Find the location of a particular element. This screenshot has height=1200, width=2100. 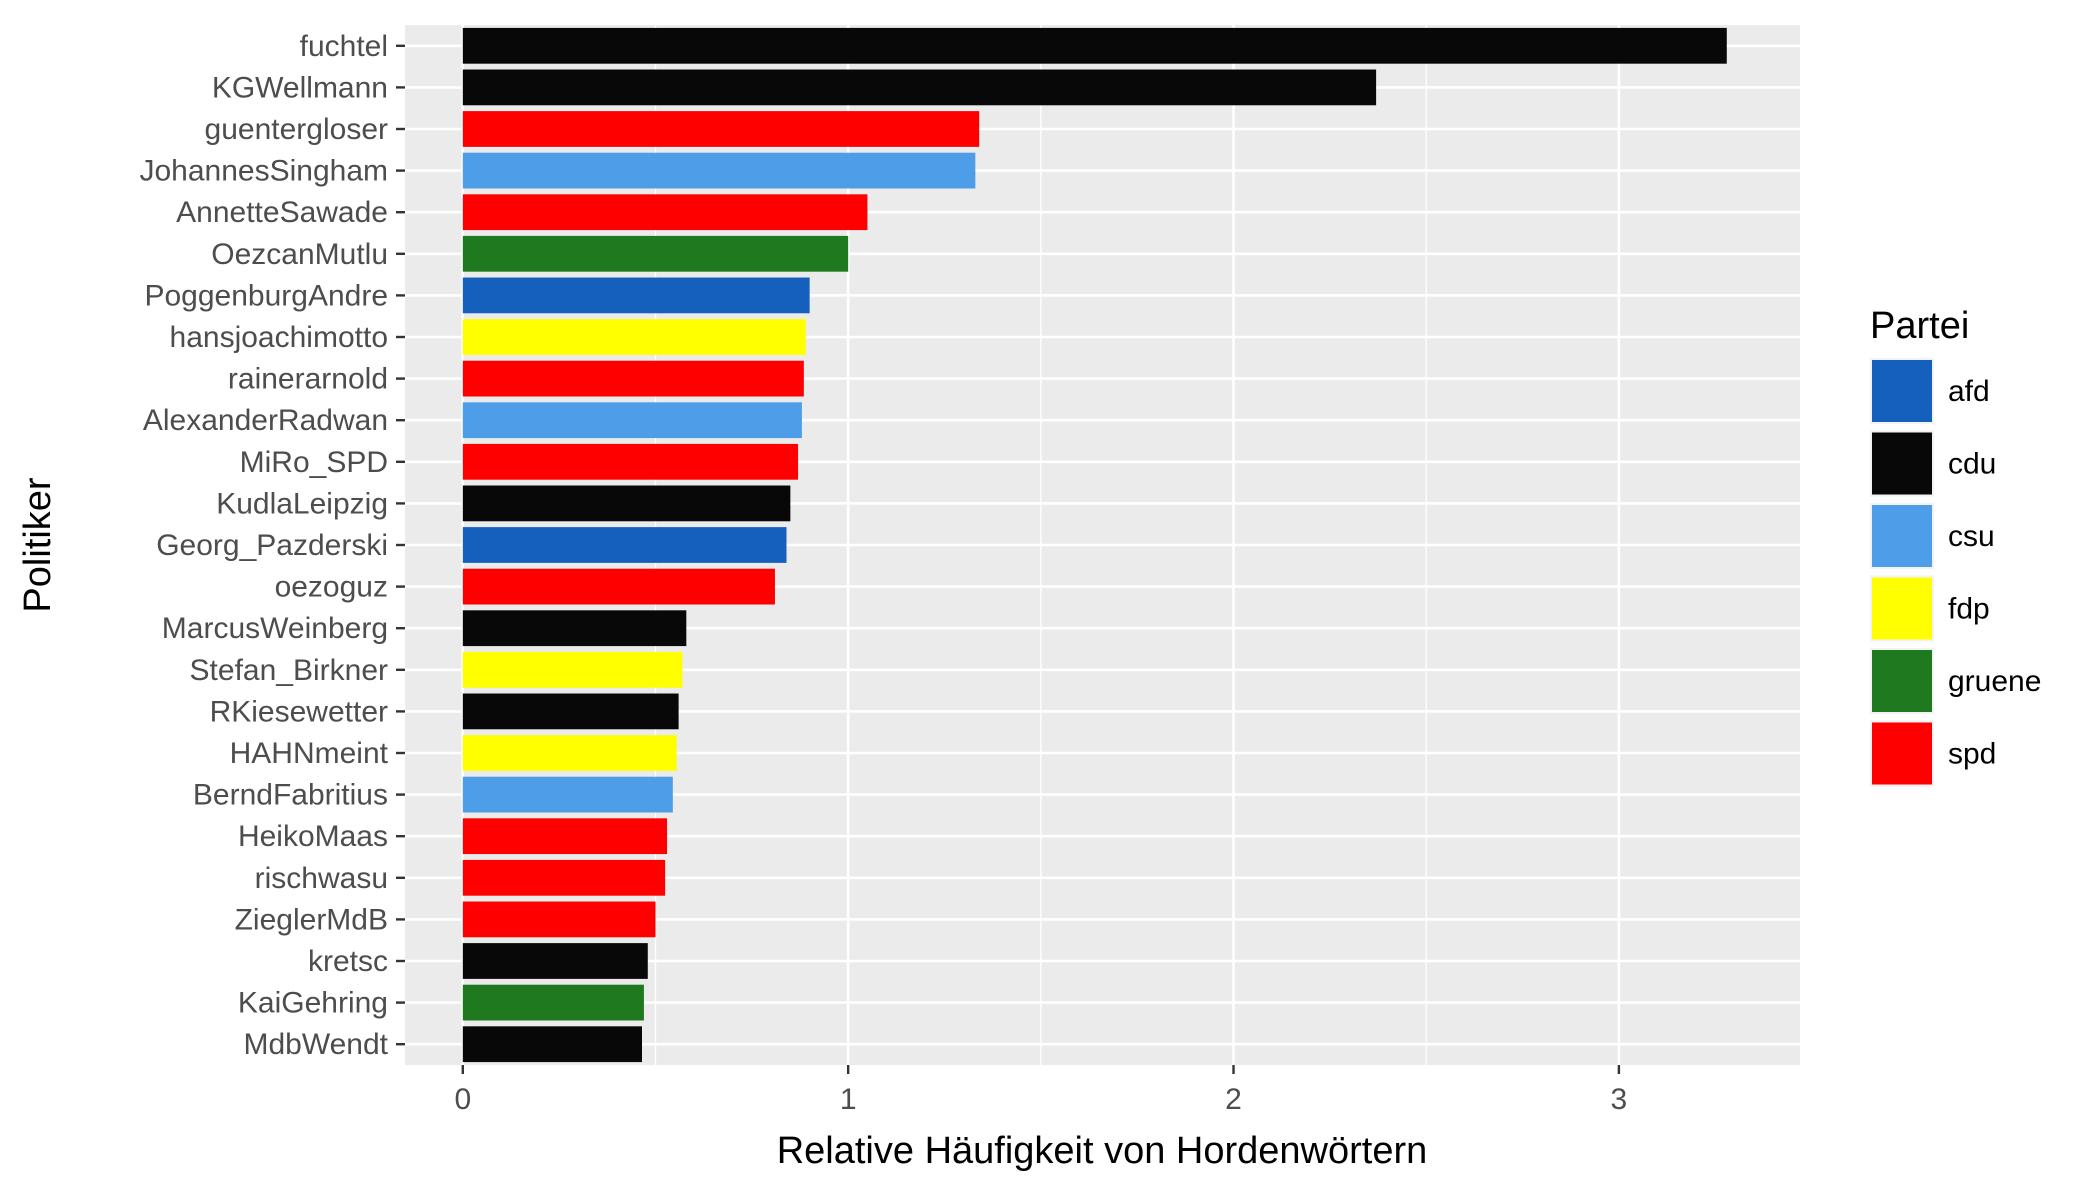

bar-MdbWendt is located at coordinates (552, 1044).